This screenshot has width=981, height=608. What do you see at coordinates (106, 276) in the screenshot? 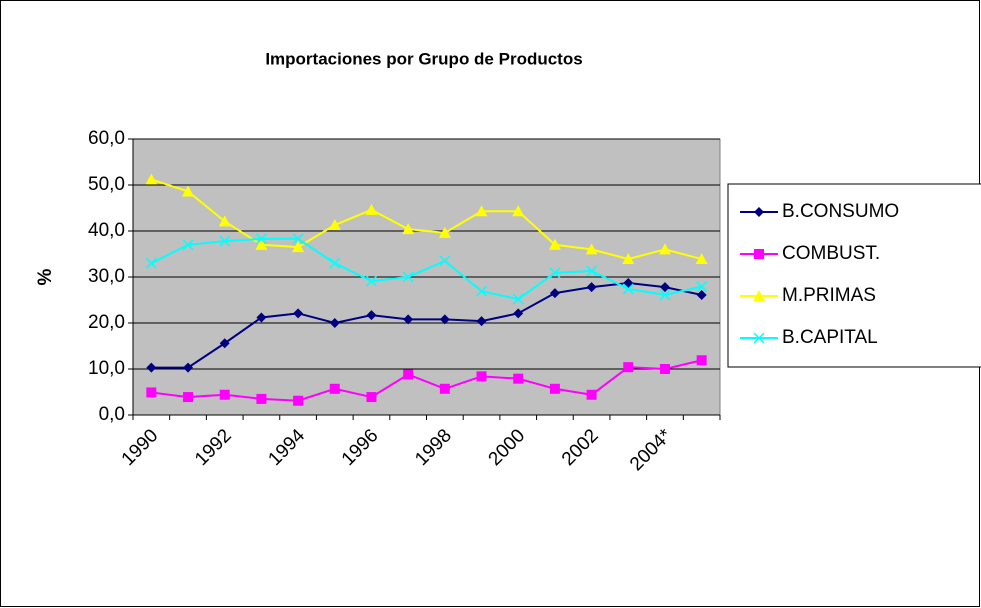
I see `y-tick-label: 30,0` at bounding box center [106, 276].